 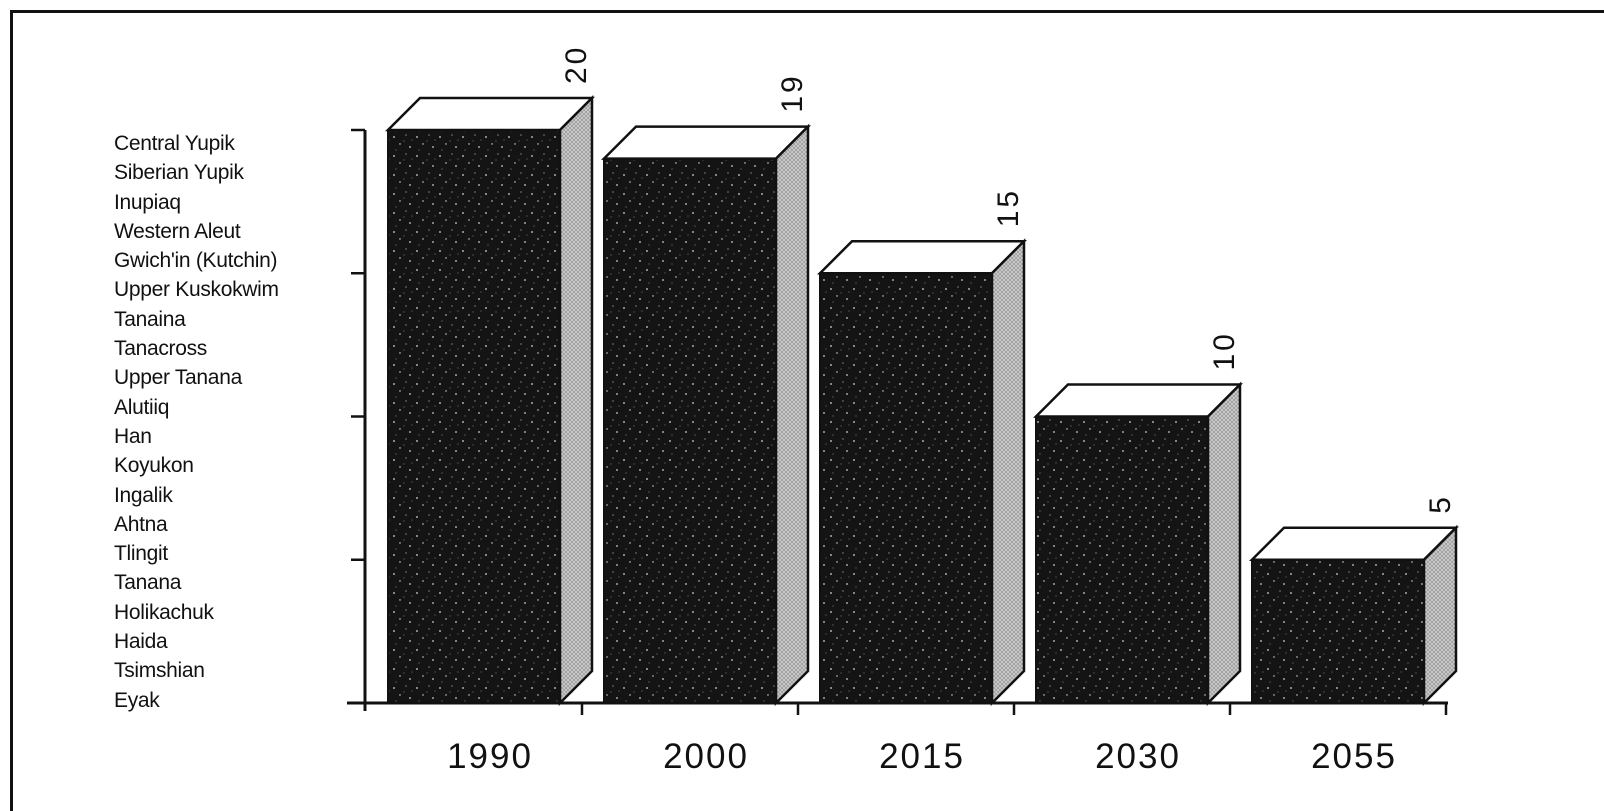 What do you see at coordinates (792, 92) in the screenshot?
I see `data-label: 19` at bounding box center [792, 92].